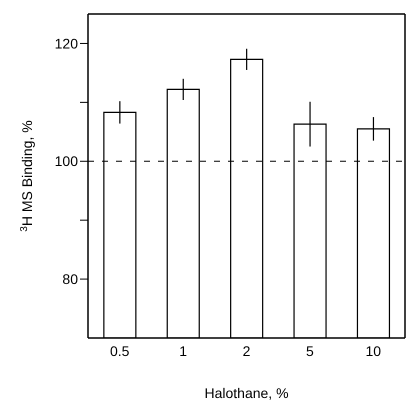  What do you see at coordinates (66, 161) in the screenshot?
I see `y-tick-label: 100` at bounding box center [66, 161].